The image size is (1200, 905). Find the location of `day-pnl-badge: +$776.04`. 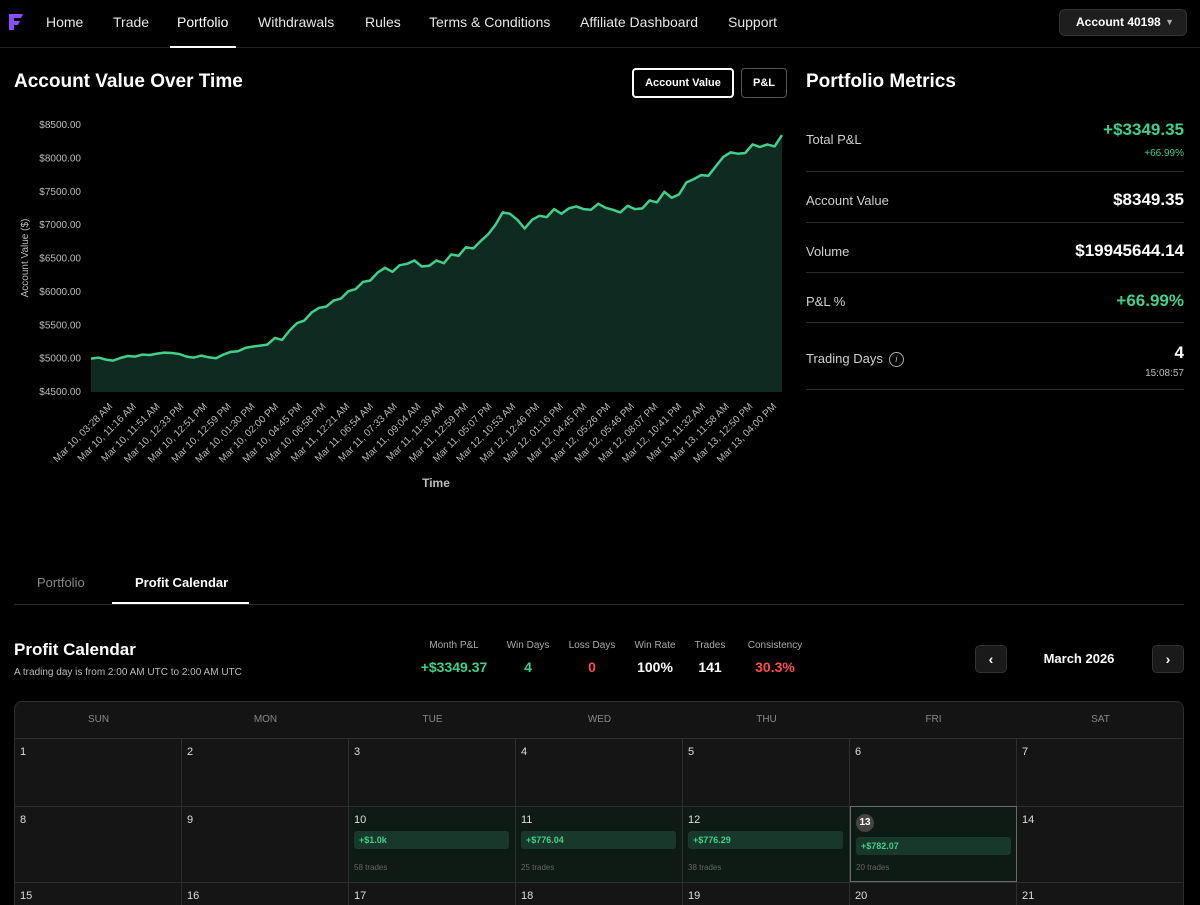

day-pnl-badge: +$776.04 is located at coordinates (598, 840).